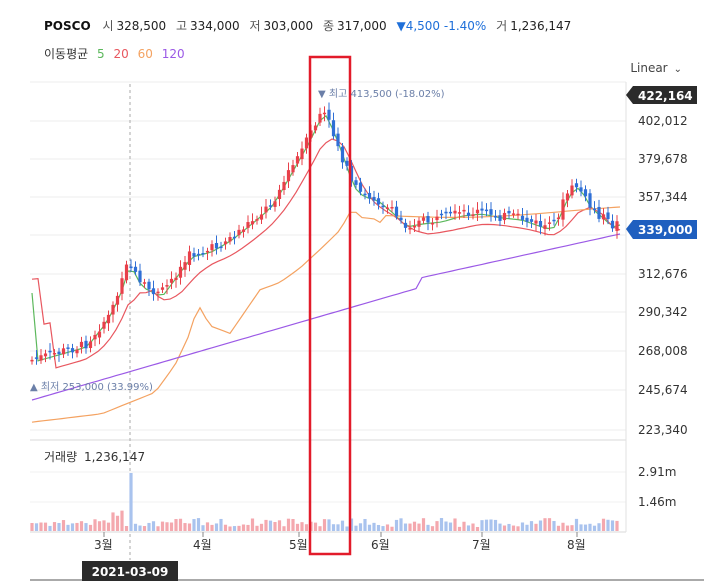  I want to click on volume-bars, so click(324, 502).